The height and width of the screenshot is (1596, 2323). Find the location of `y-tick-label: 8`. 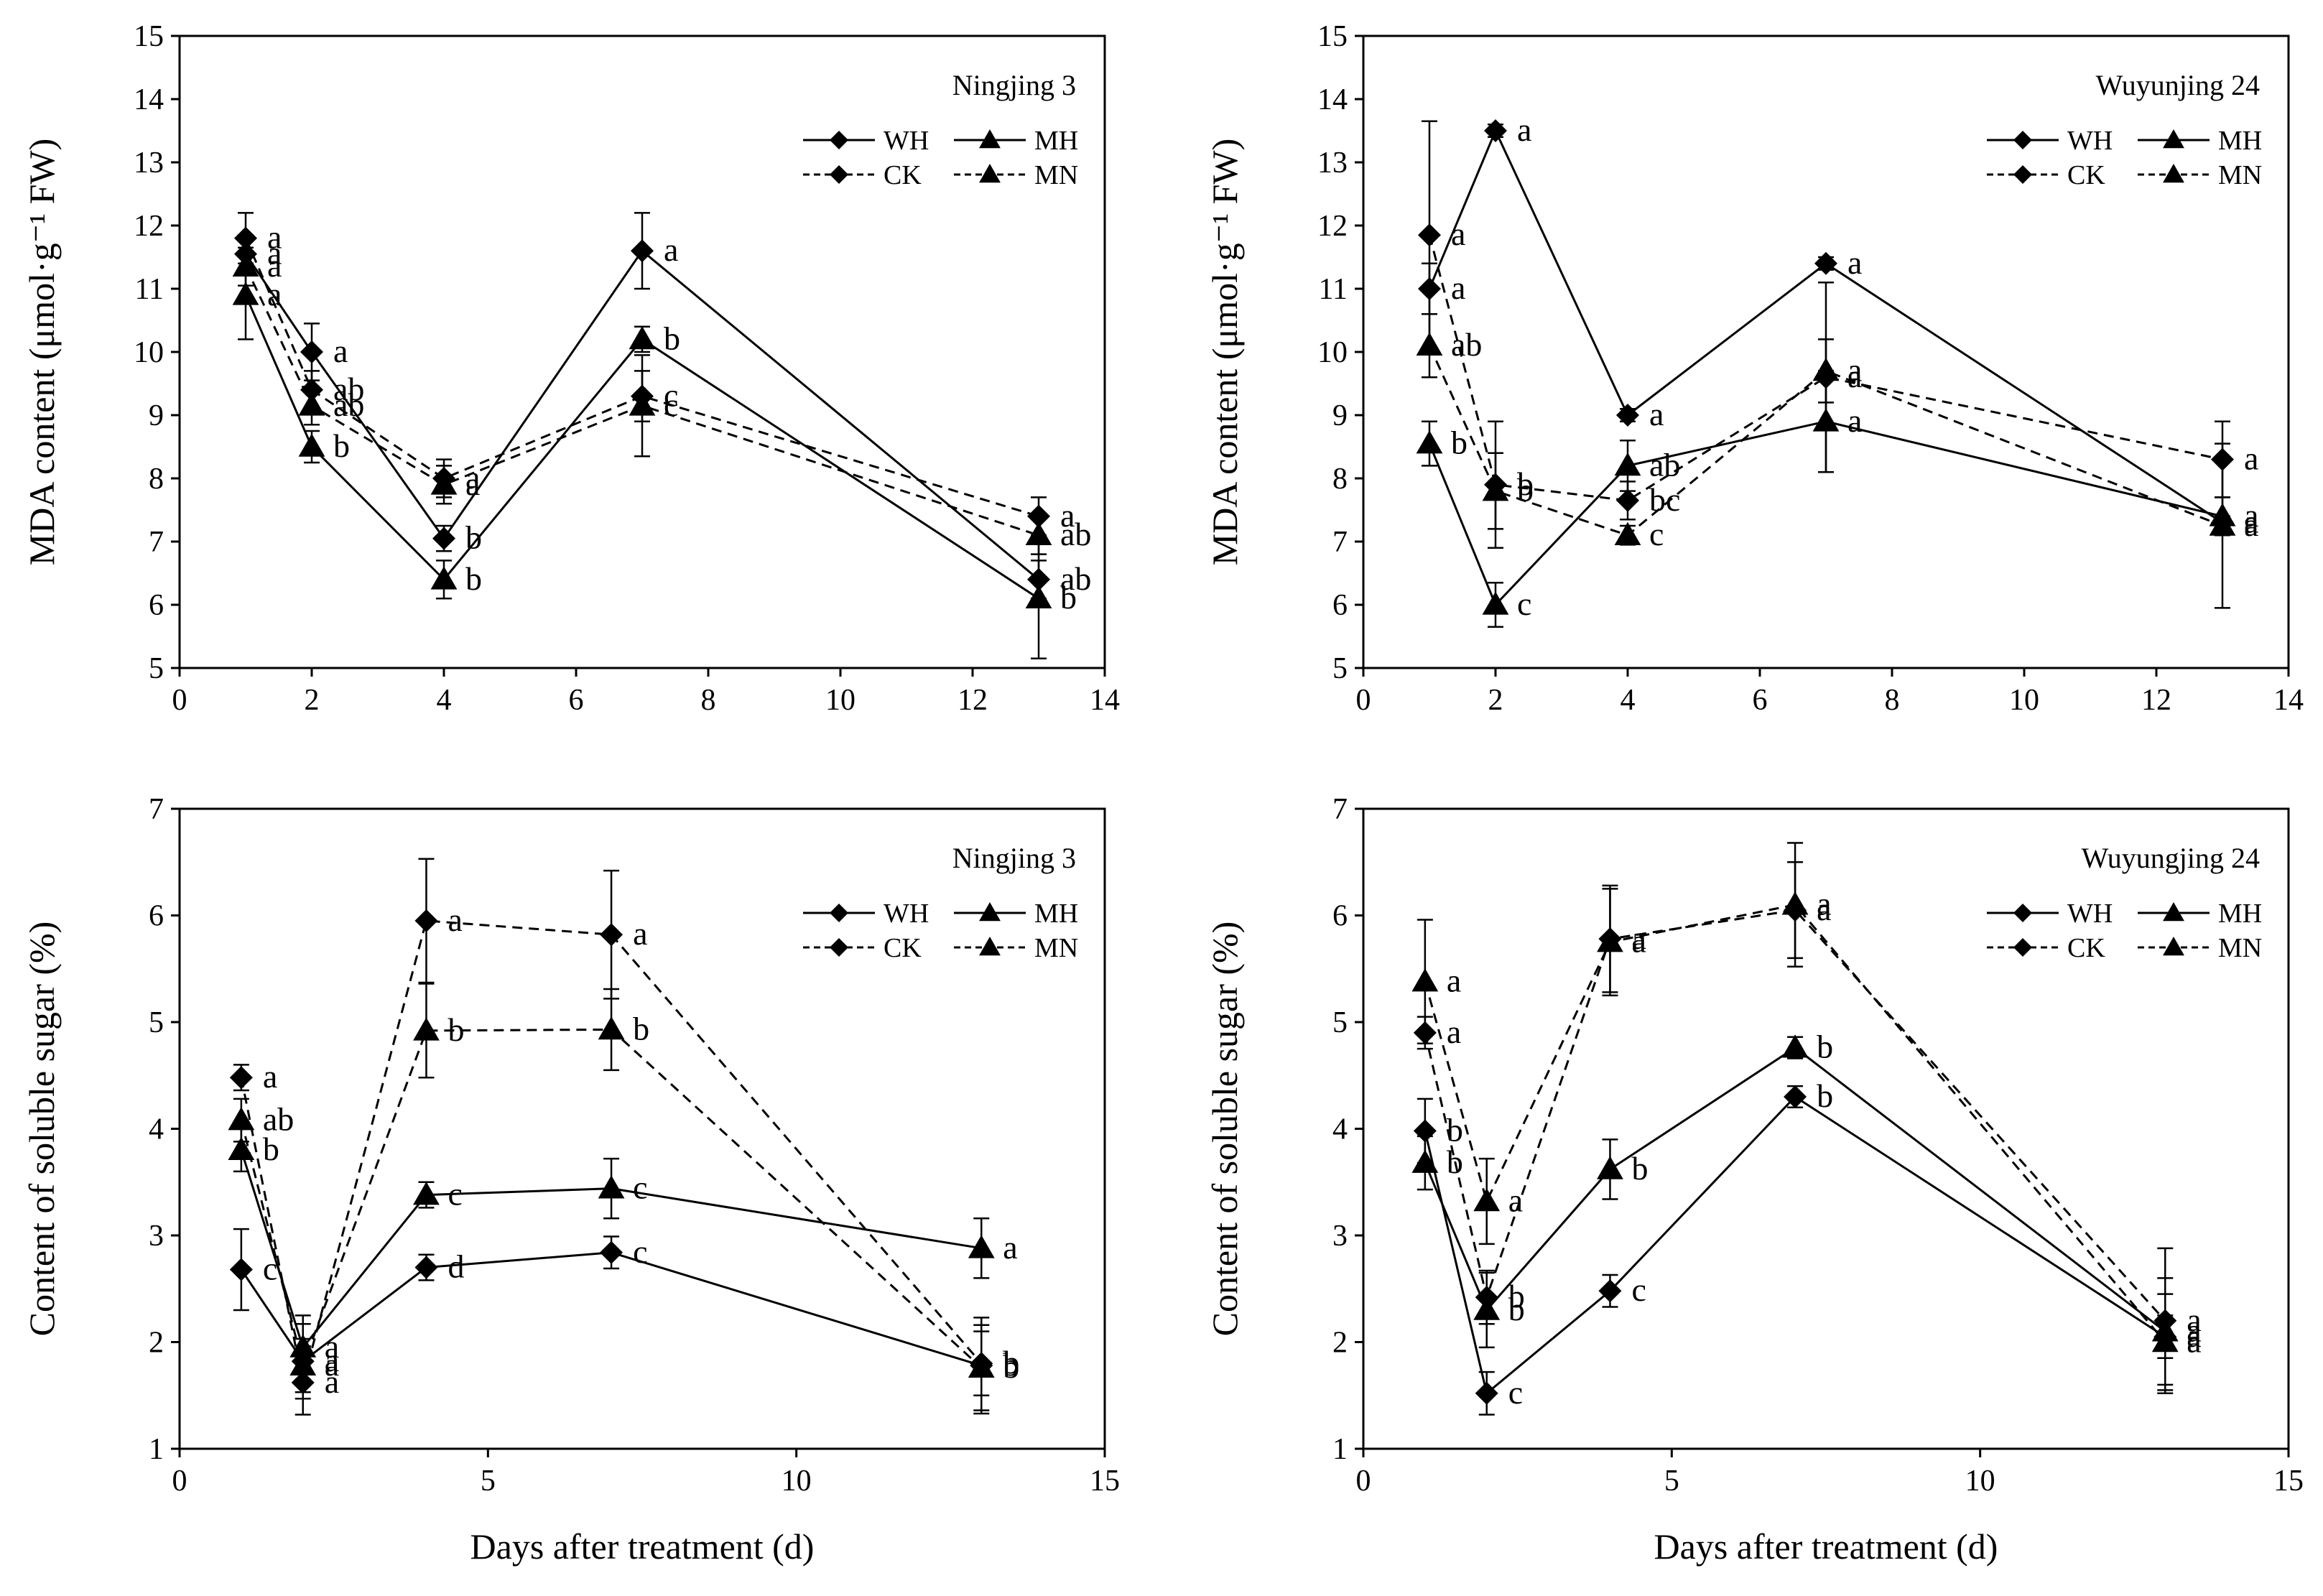

y-tick-label: 8 is located at coordinates (1340, 479).